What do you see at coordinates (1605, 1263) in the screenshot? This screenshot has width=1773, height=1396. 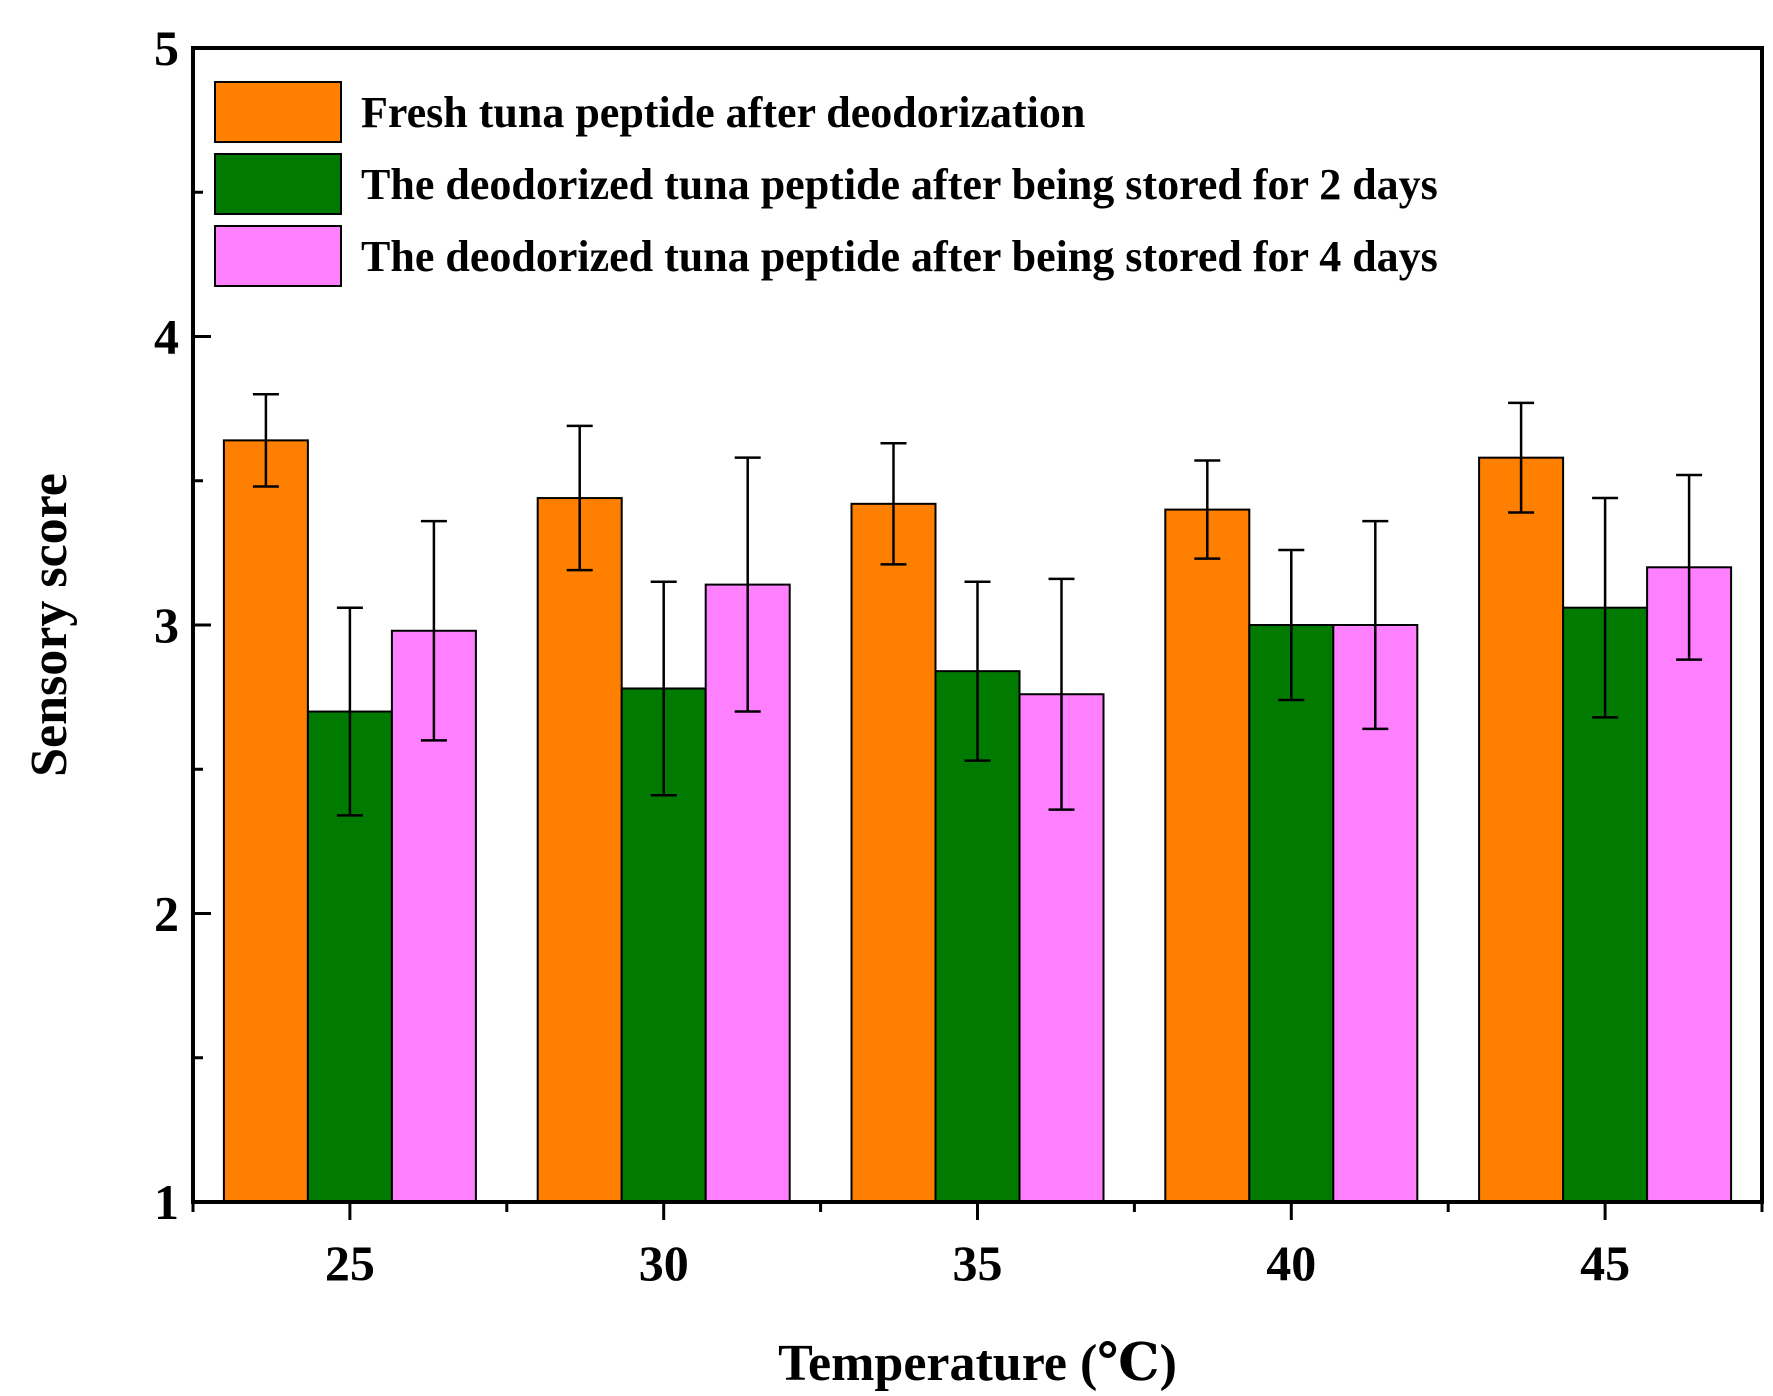 I see `x-tick-label-45: 45` at bounding box center [1605, 1263].